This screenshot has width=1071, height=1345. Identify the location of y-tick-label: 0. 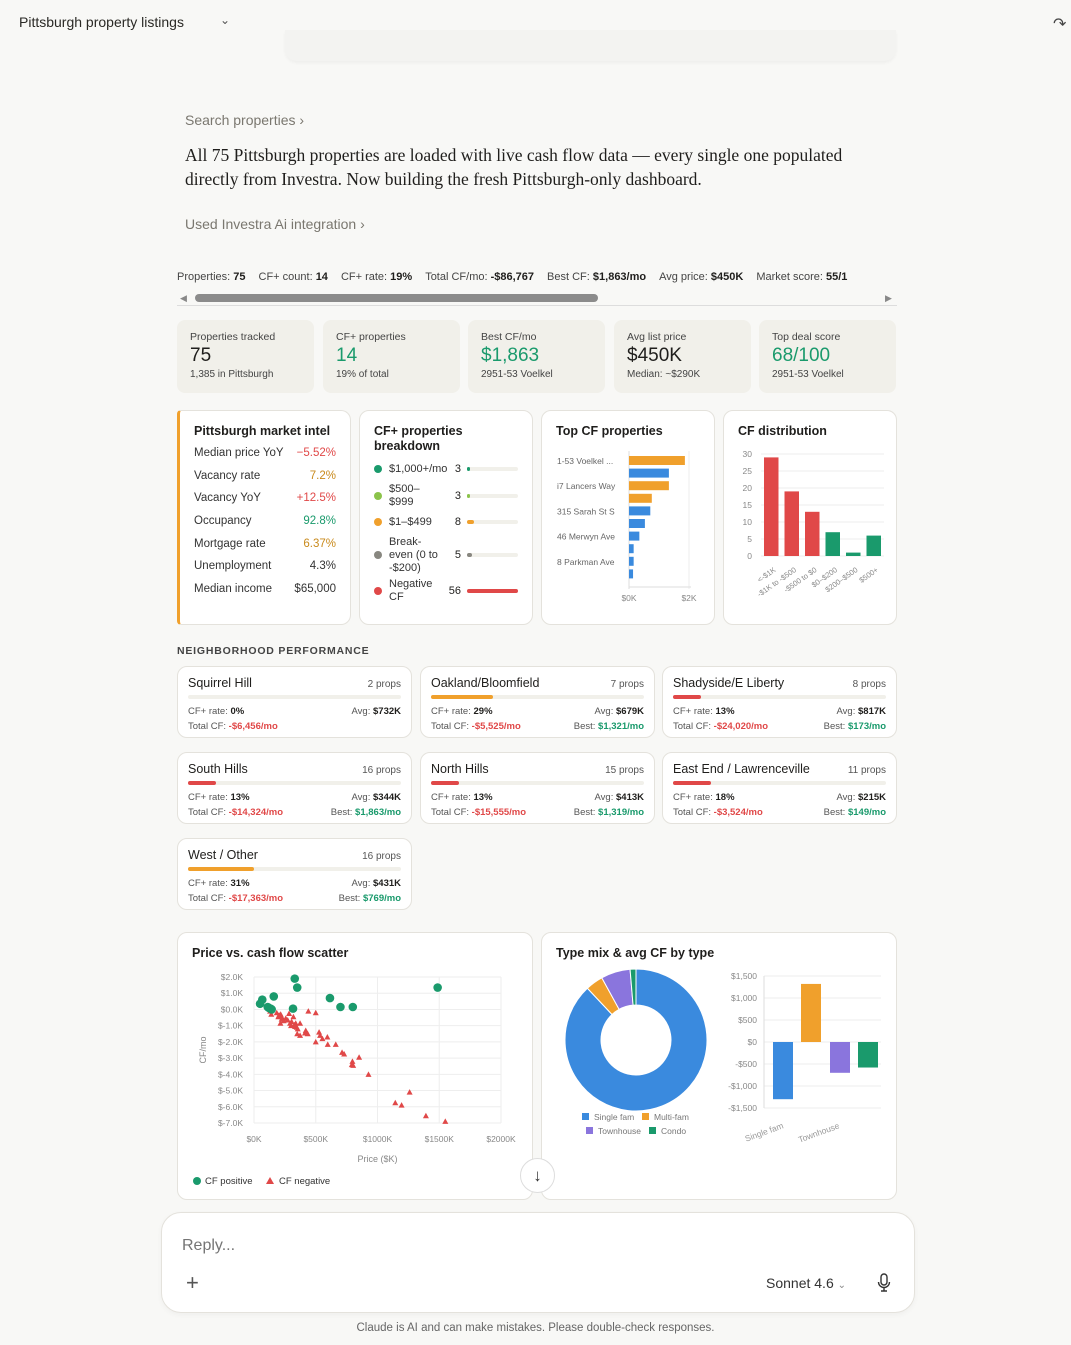
(749, 556).